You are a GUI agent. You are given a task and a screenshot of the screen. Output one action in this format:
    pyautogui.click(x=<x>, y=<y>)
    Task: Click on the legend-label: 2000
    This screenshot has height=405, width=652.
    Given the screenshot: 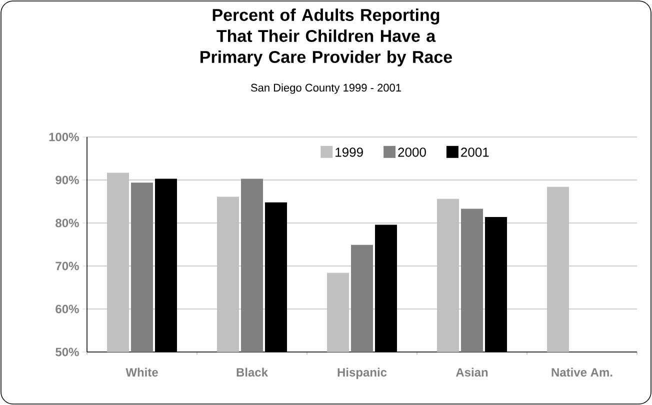 What is the action you would take?
    pyautogui.click(x=412, y=152)
    